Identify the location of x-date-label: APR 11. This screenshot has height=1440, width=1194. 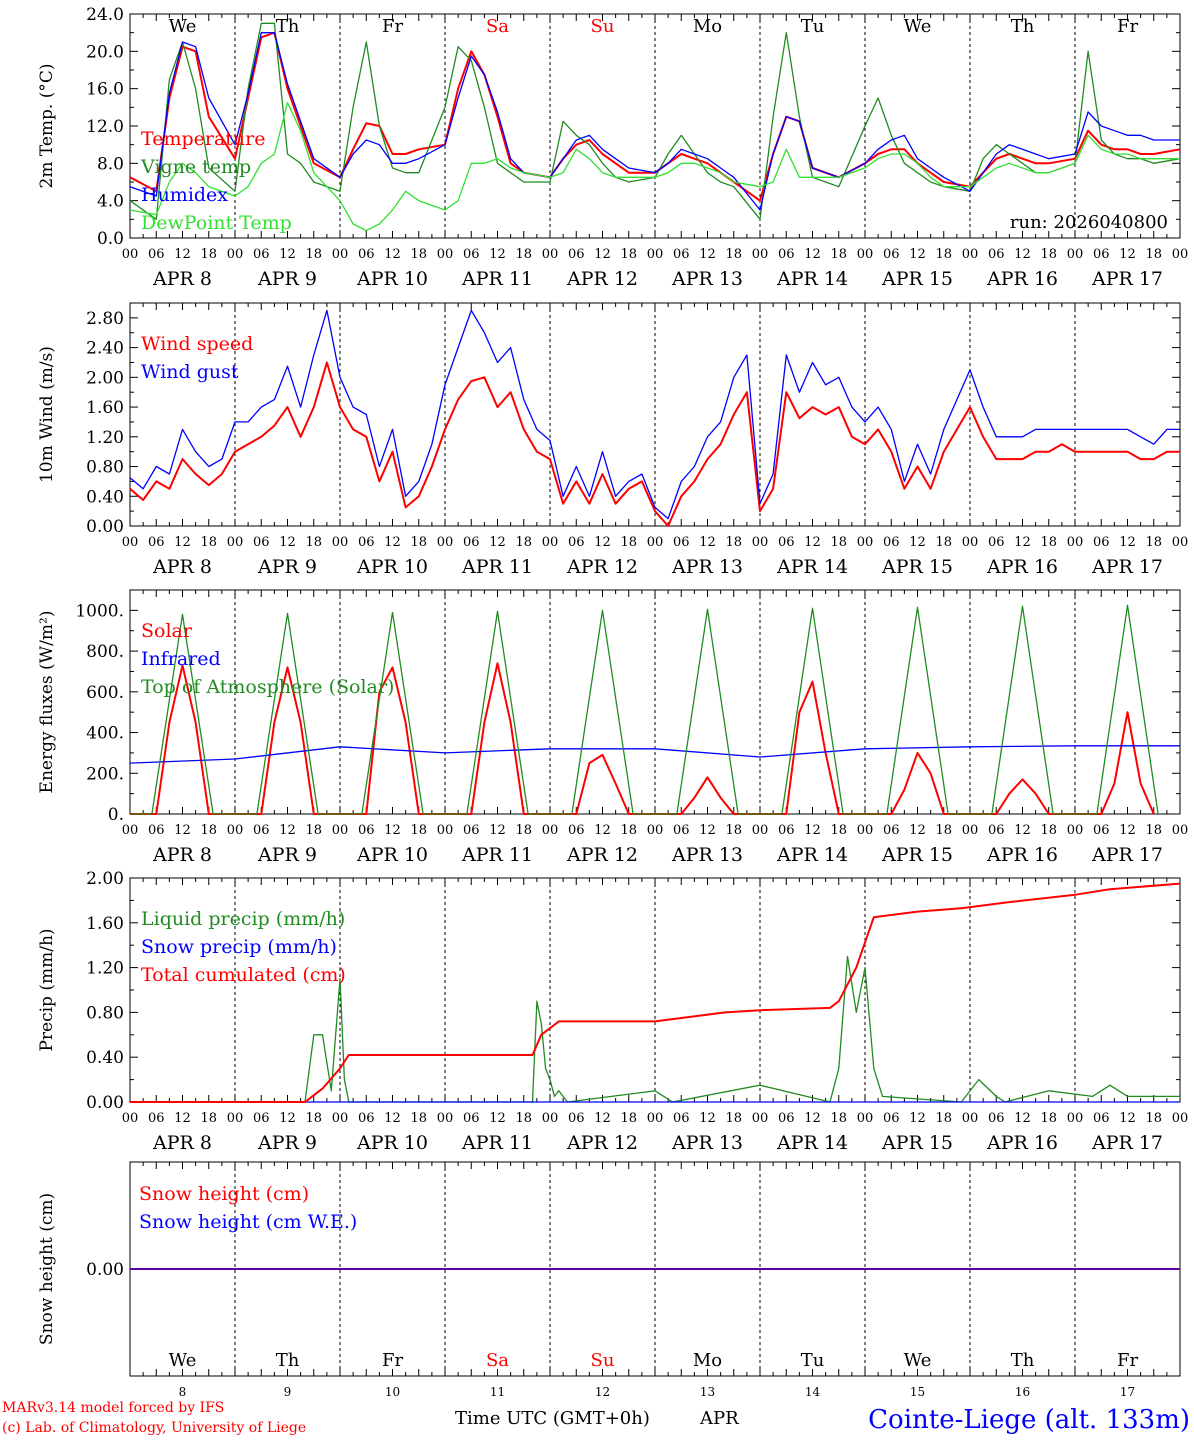
(497, 855).